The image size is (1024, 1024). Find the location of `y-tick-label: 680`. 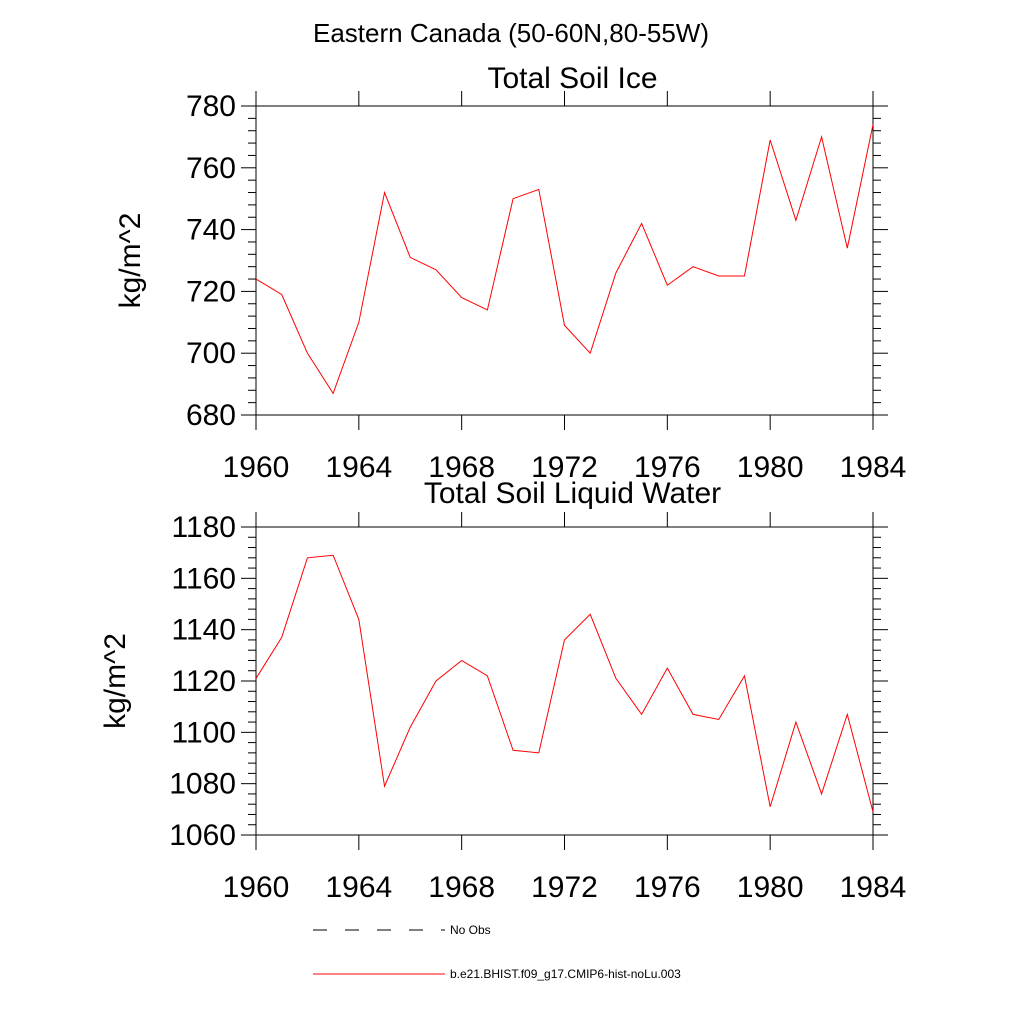

y-tick-label: 680 is located at coordinates (211, 415).